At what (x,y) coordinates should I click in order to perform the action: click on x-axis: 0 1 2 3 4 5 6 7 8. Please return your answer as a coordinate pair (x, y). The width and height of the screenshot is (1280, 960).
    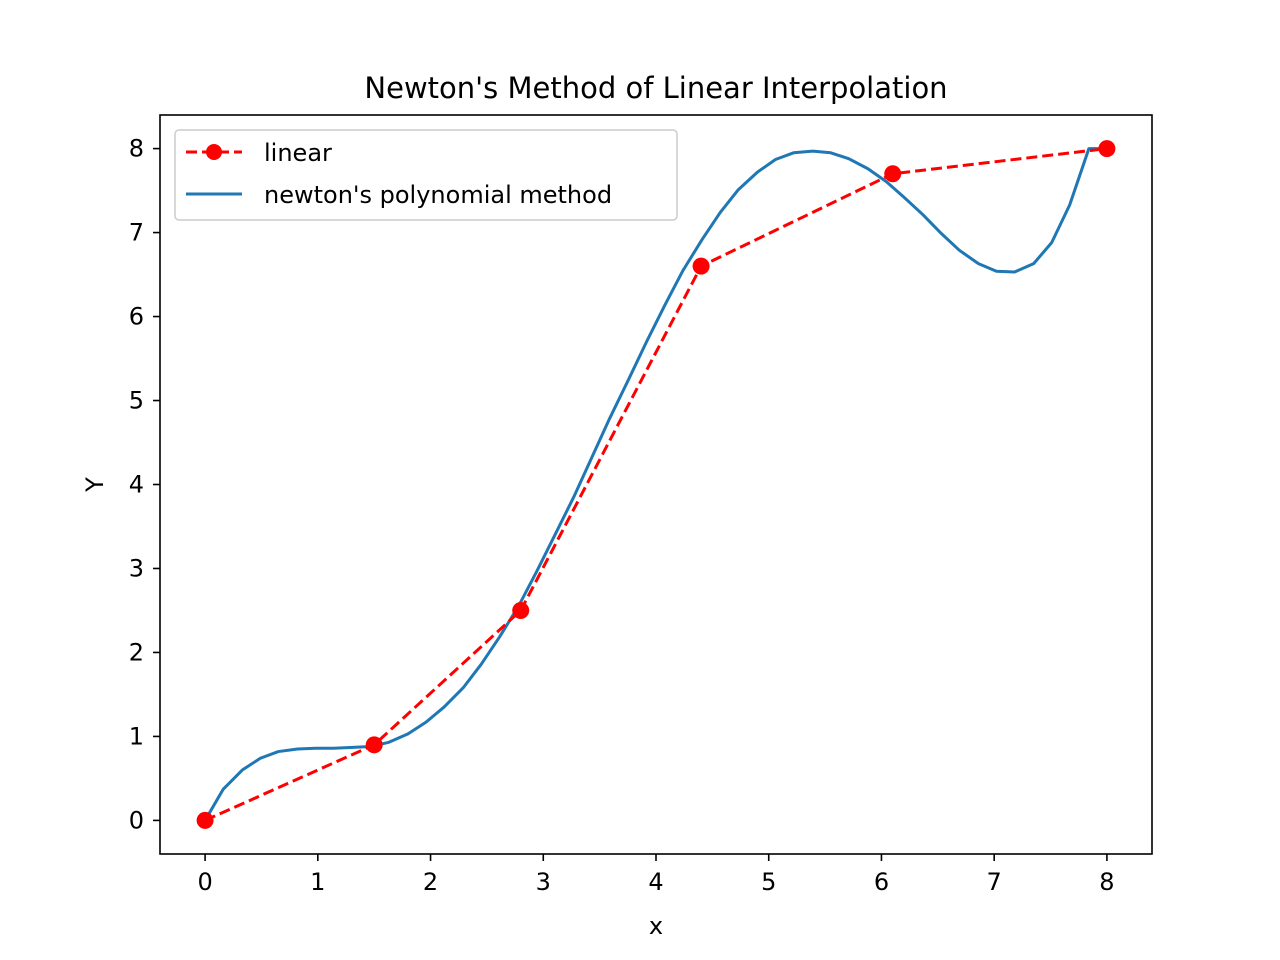
    Looking at the image, I should click on (656, 875).